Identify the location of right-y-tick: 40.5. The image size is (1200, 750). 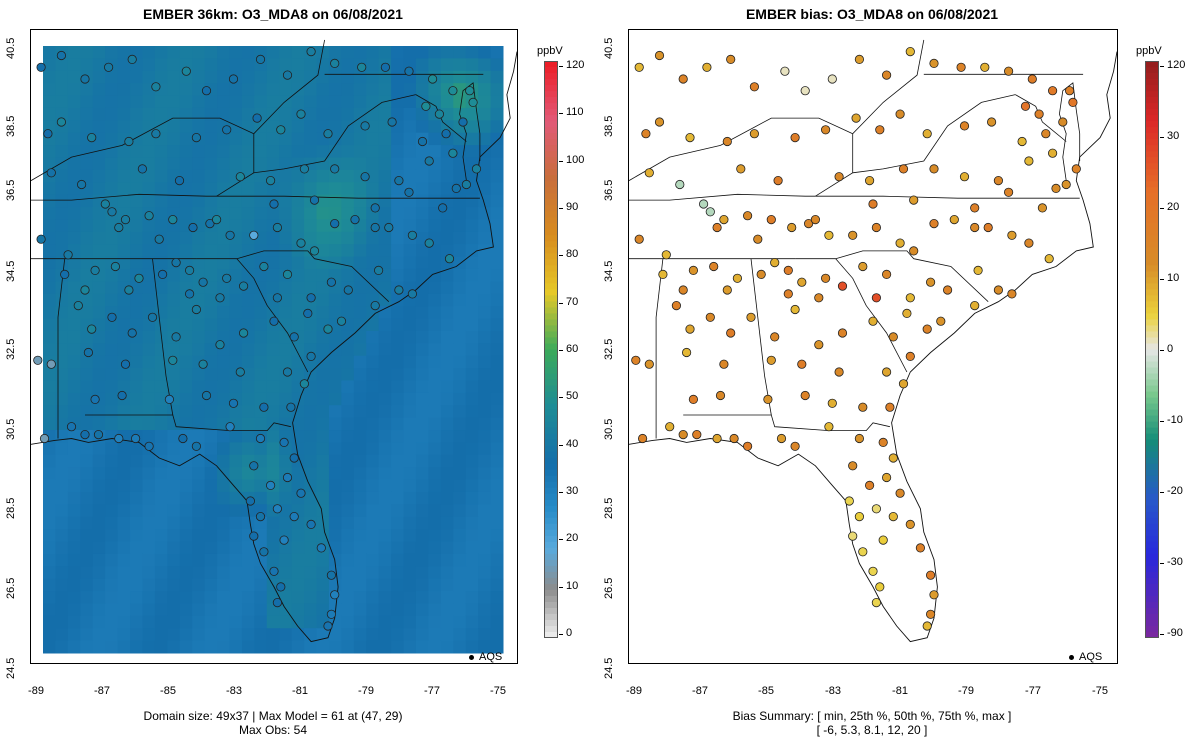
(609, 48).